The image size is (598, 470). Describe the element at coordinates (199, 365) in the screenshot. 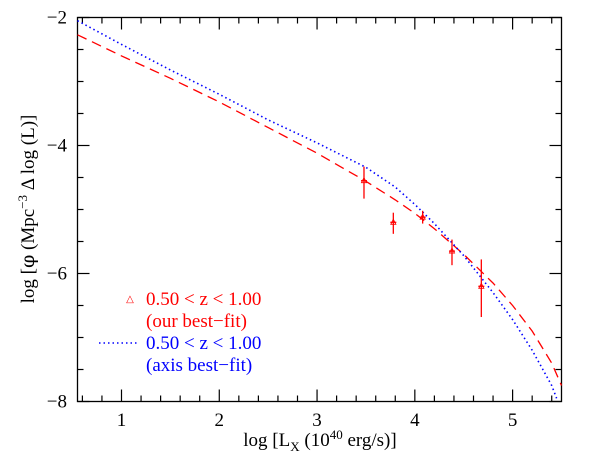

I see `legend-entry-2-line-2: (axis best−fit)` at that location.